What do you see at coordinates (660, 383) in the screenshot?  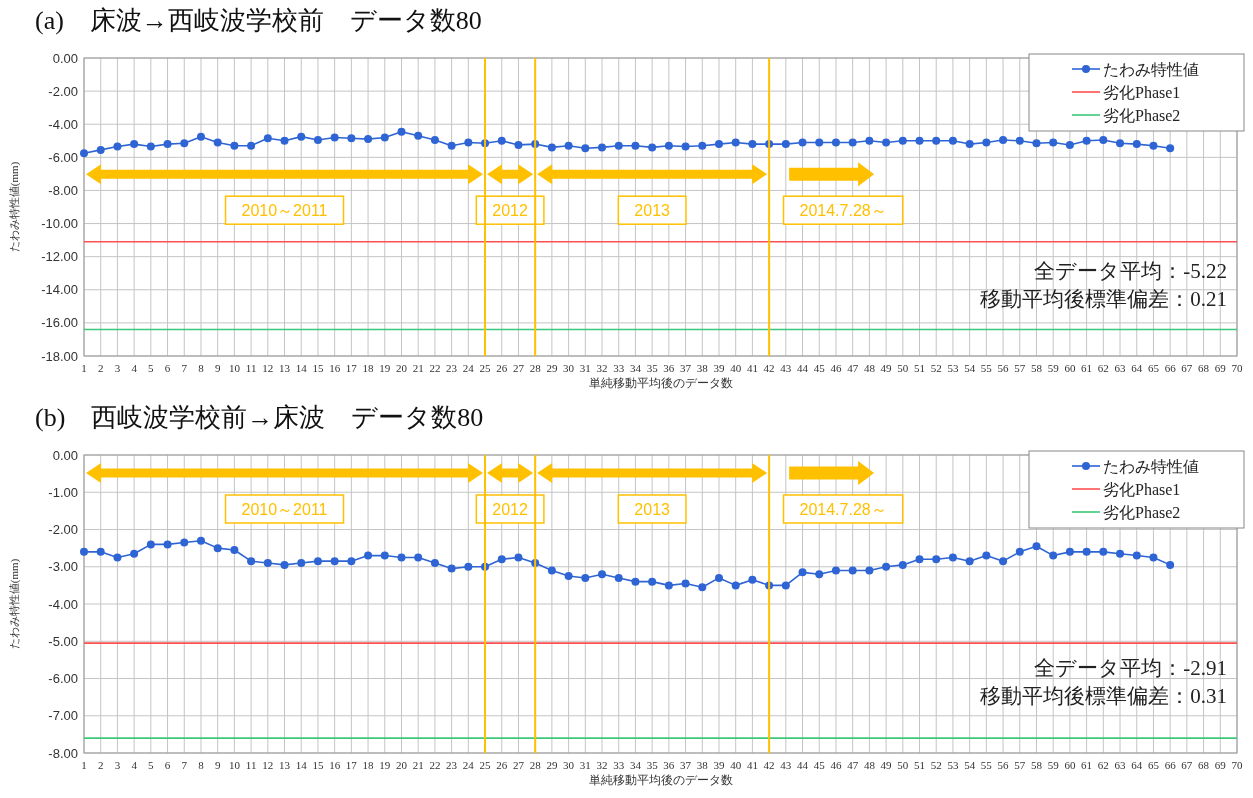 I see `x-axis-title: 単純移動平均後のデータ数` at bounding box center [660, 383].